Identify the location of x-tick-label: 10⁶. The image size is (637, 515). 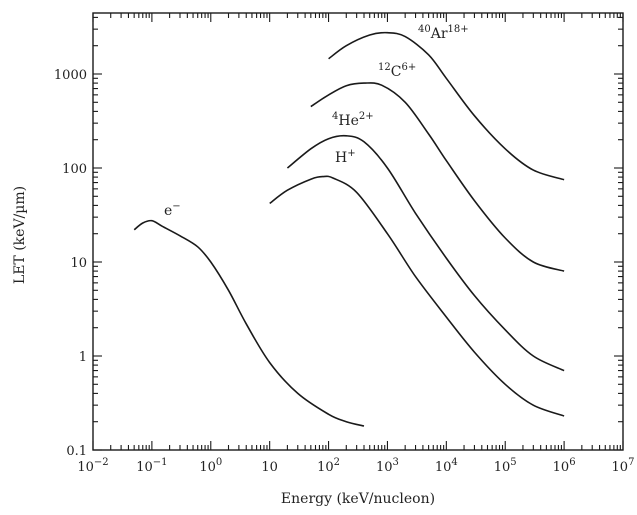
(564, 466).